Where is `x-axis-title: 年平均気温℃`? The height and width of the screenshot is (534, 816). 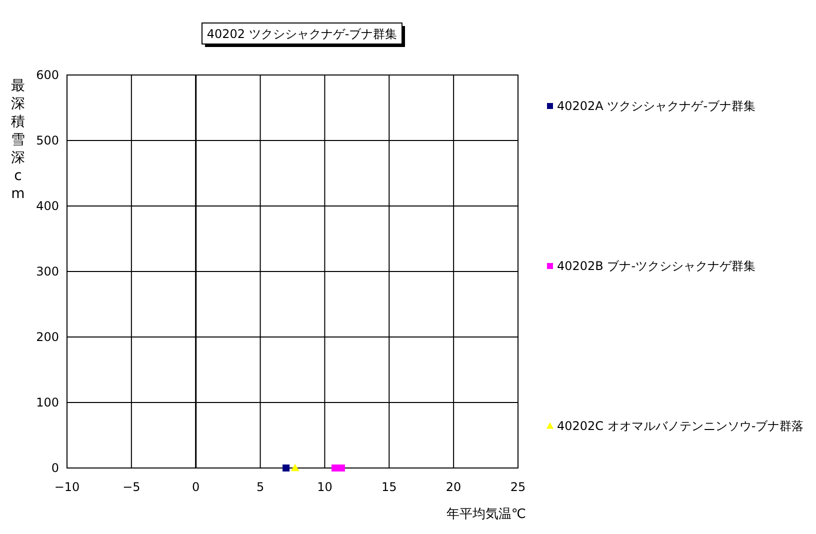
x-axis-title: 年平均気温℃ is located at coordinates (486, 514).